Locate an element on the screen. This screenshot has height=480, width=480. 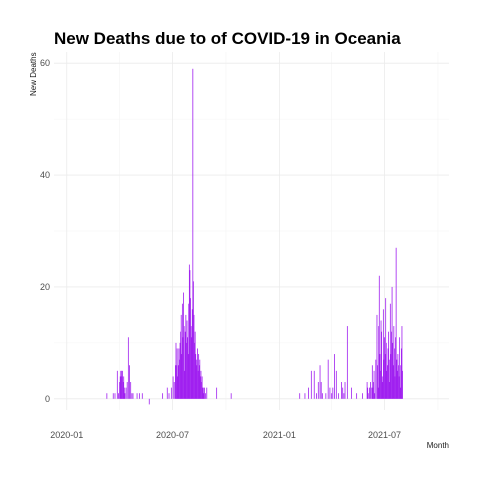
x-axis-label: Month is located at coordinates (438, 445).